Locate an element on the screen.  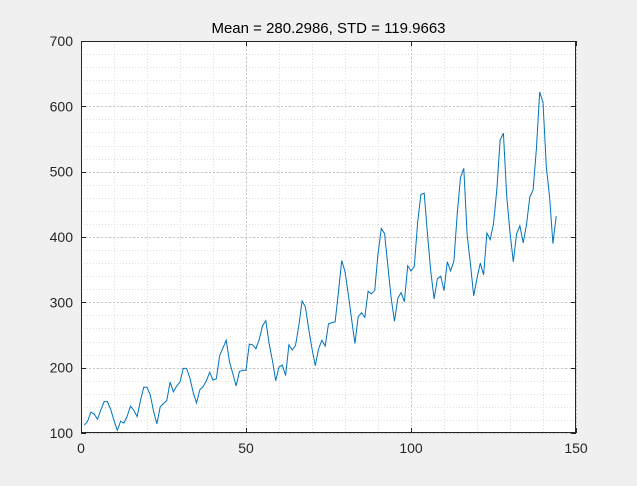
y-axis-tick-labels: 100 200 300 400 500 600 700 is located at coordinates (62, 237).